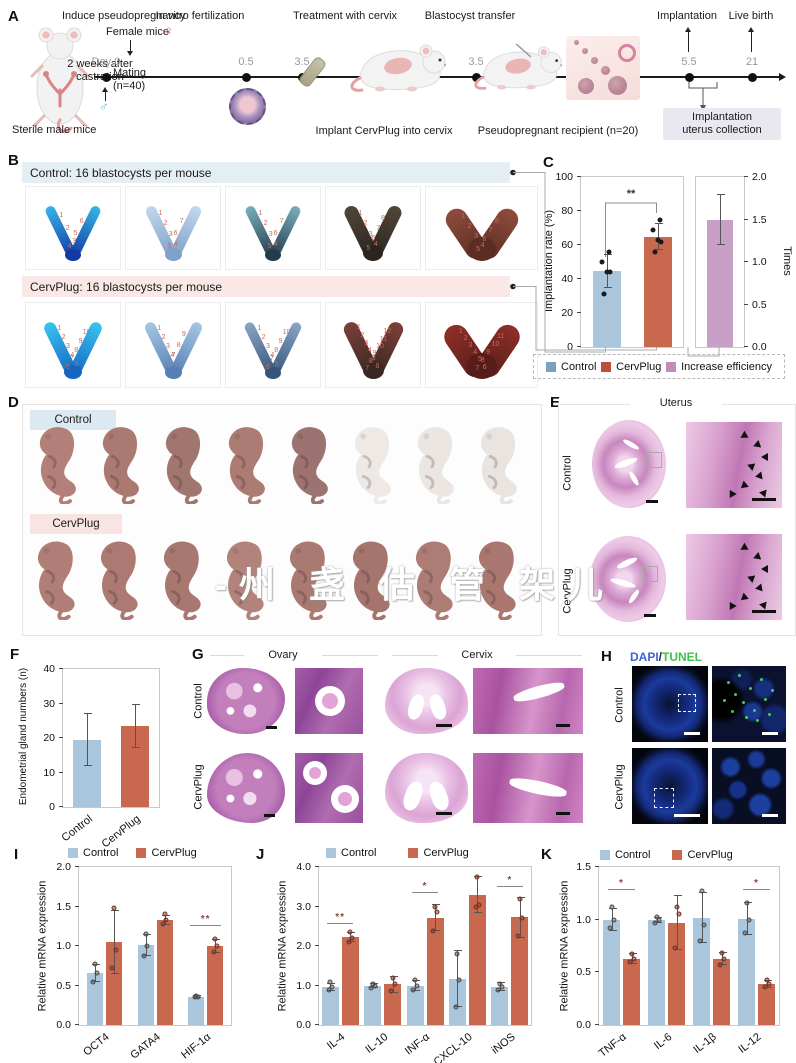 This screenshot has width=796, height=1063. I want to click on g-title-ovary: Ovary, so click(283, 655).